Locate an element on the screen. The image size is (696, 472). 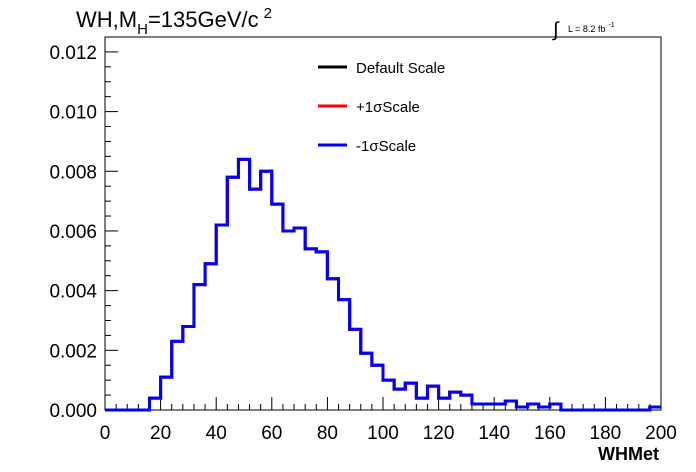
x-tick-label: 120 is located at coordinates (439, 433).